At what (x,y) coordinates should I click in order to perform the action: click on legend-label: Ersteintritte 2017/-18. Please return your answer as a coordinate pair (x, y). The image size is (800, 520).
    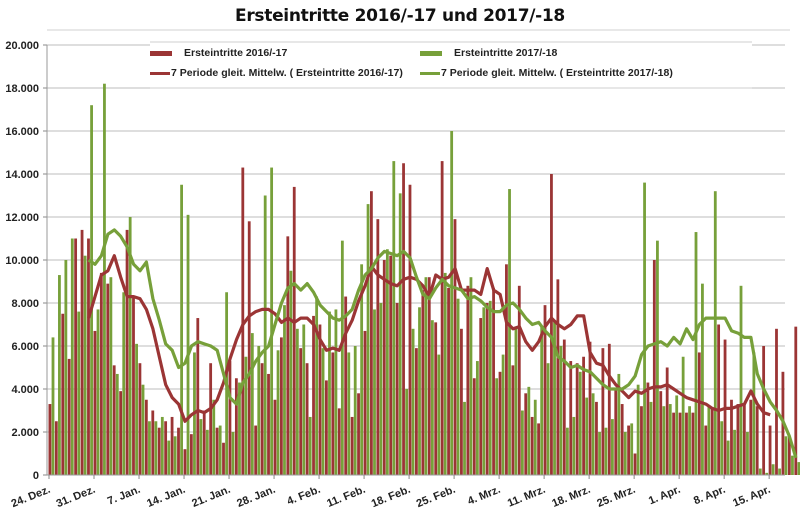
    Looking at the image, I should click on (506, 53).